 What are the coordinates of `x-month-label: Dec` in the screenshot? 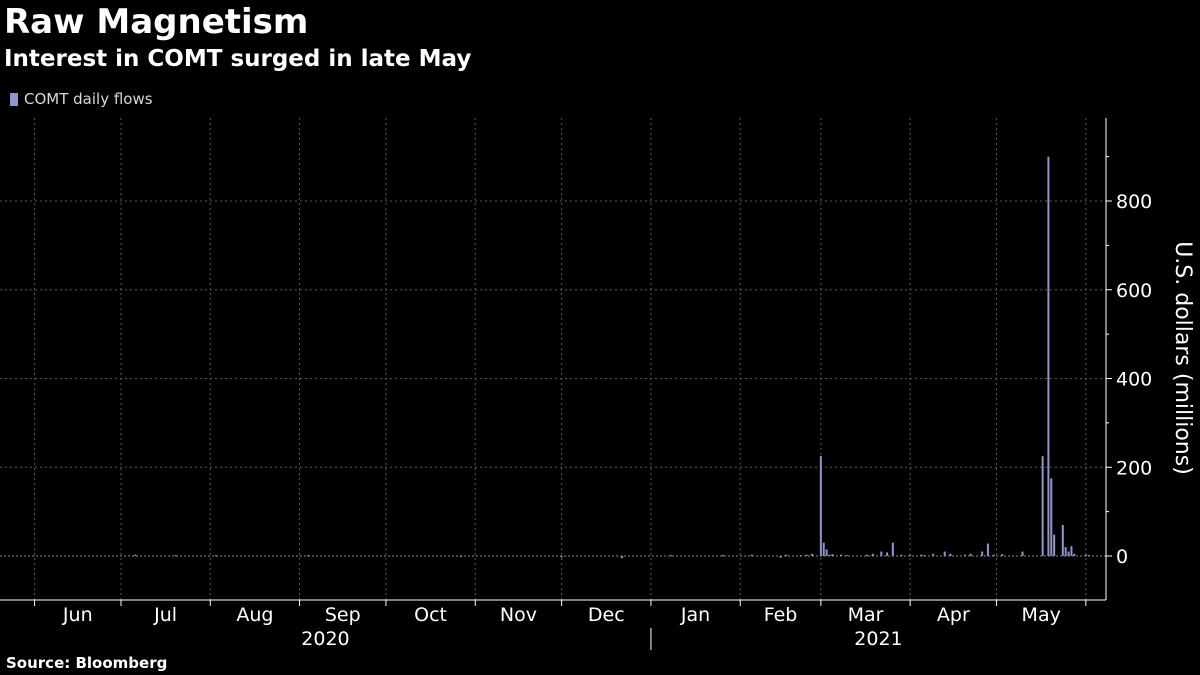 It's located at (606, 615).